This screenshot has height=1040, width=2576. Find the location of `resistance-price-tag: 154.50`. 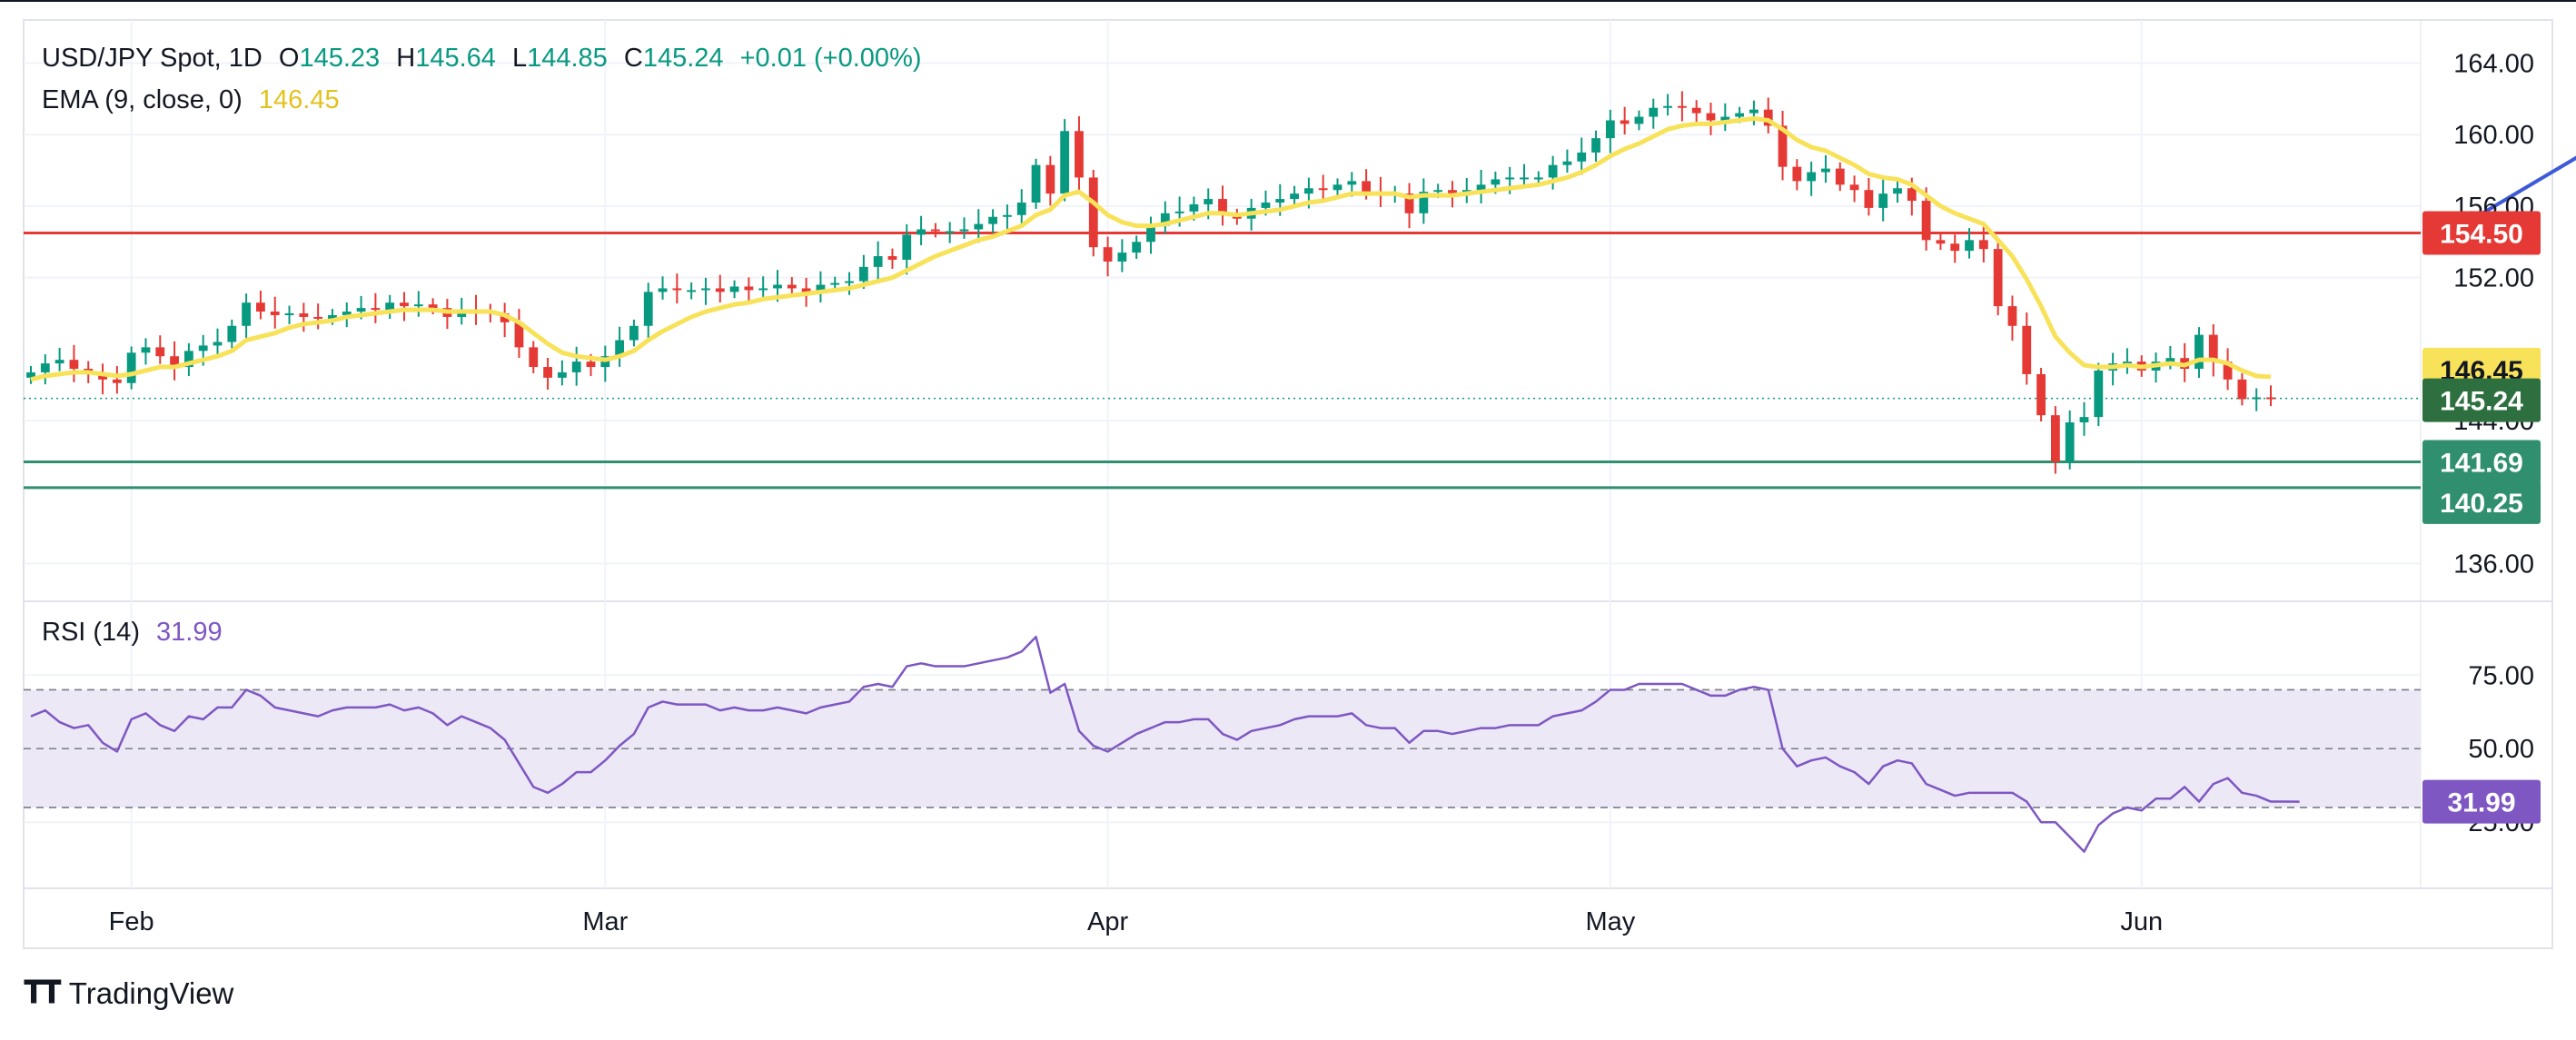

resistance-price-tag: 154.50 is located at coordinates (2481, 234).